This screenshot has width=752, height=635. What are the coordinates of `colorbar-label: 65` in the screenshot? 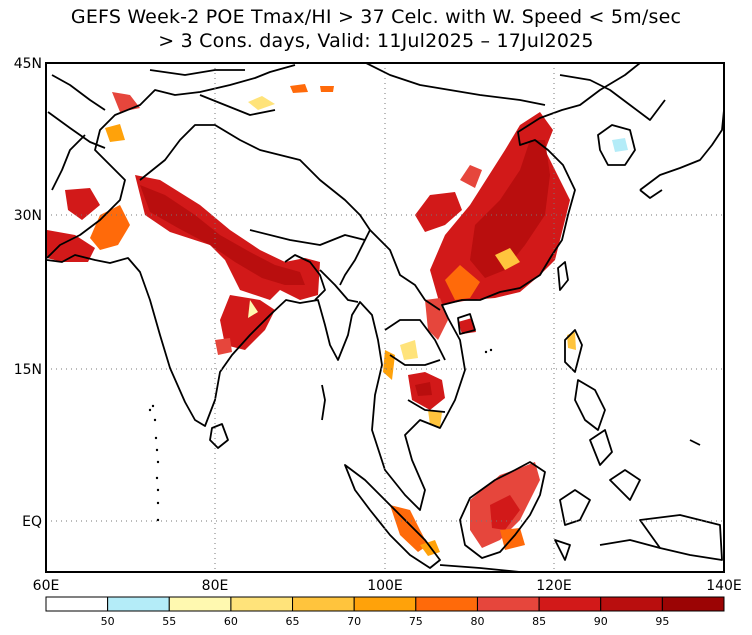 It's located at (293, 621).